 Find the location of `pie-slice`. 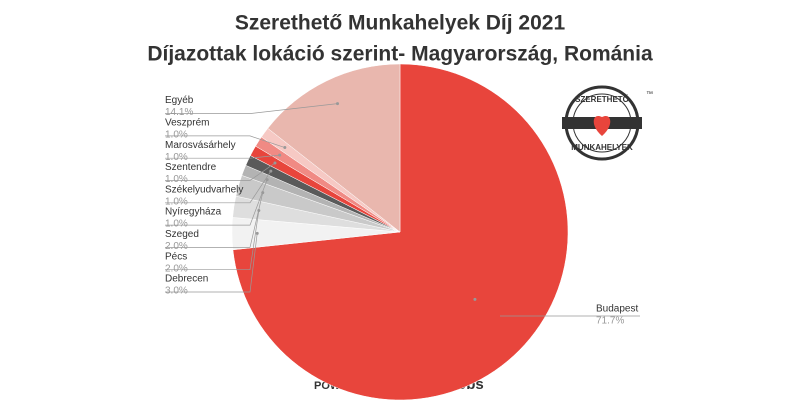

pie-slice is located at coordinates (334, 148).